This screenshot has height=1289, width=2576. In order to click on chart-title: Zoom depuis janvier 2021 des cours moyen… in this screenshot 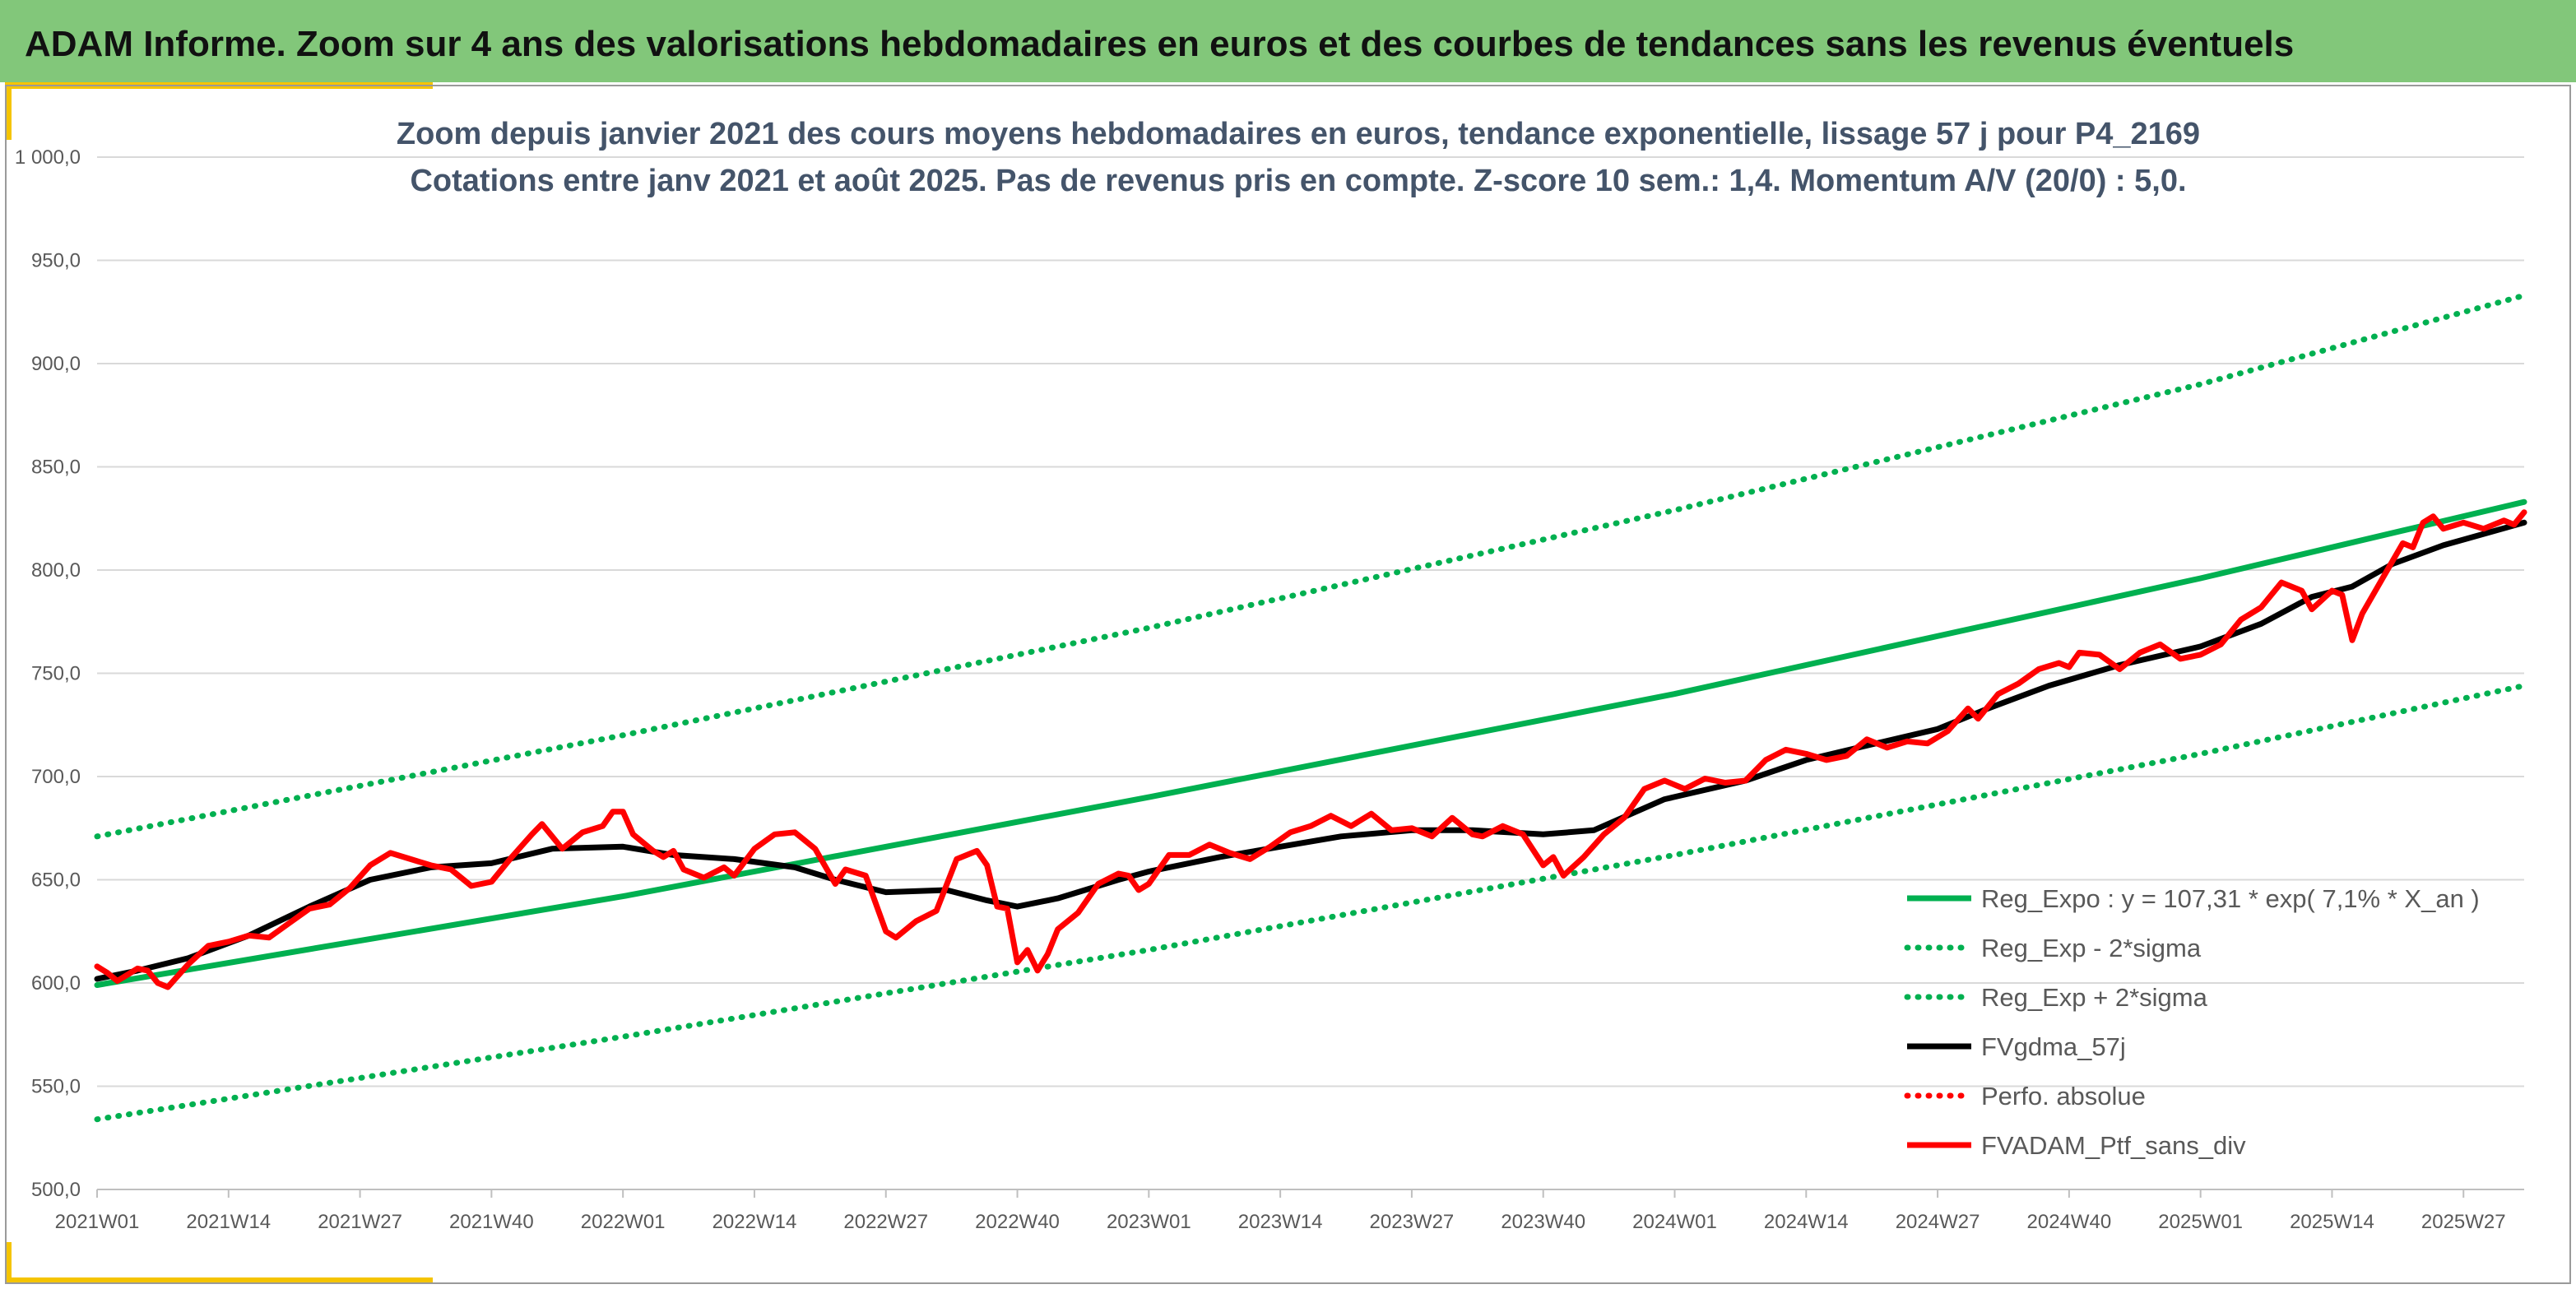, I will do `click(1298, 134)`.